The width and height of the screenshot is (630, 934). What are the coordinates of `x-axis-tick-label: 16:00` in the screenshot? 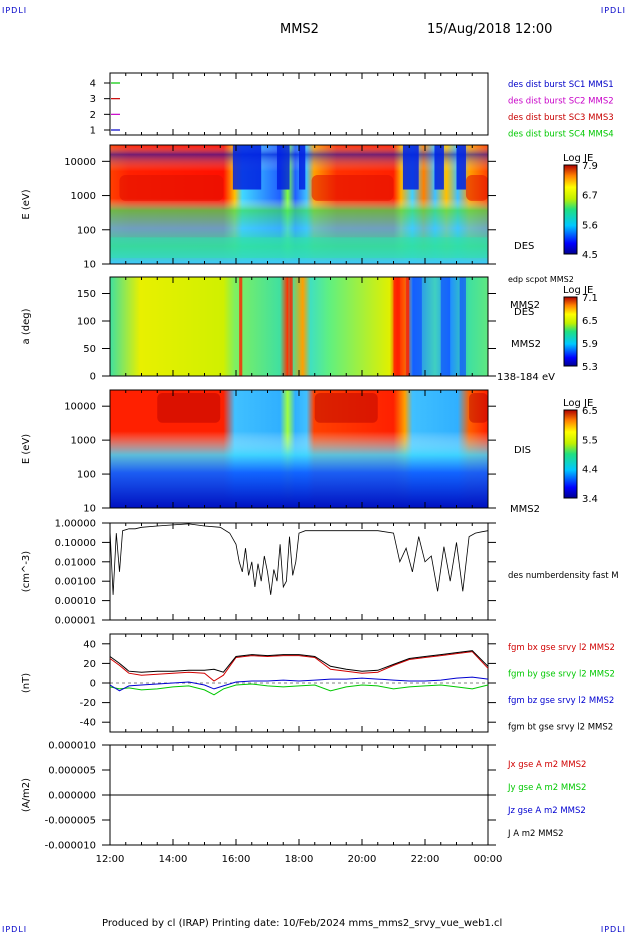 It's located at (236, 859).